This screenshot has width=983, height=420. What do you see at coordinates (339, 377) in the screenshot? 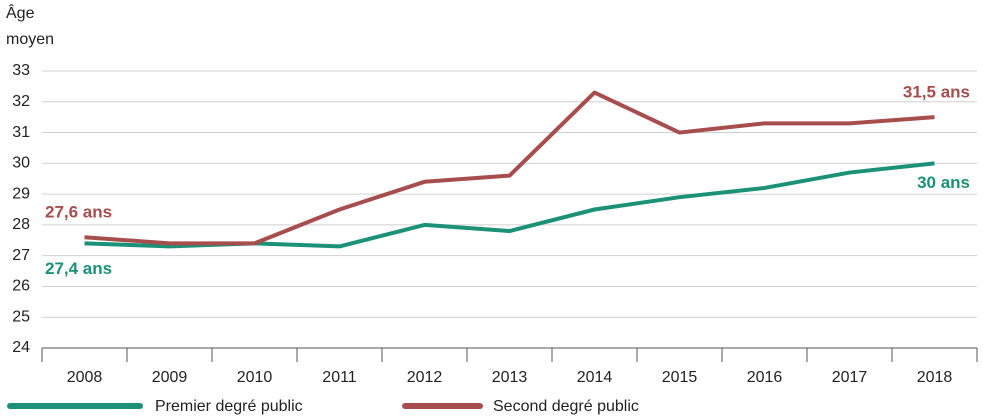
I see `x-tick-label: 2011` at bounding box center [339, 377].